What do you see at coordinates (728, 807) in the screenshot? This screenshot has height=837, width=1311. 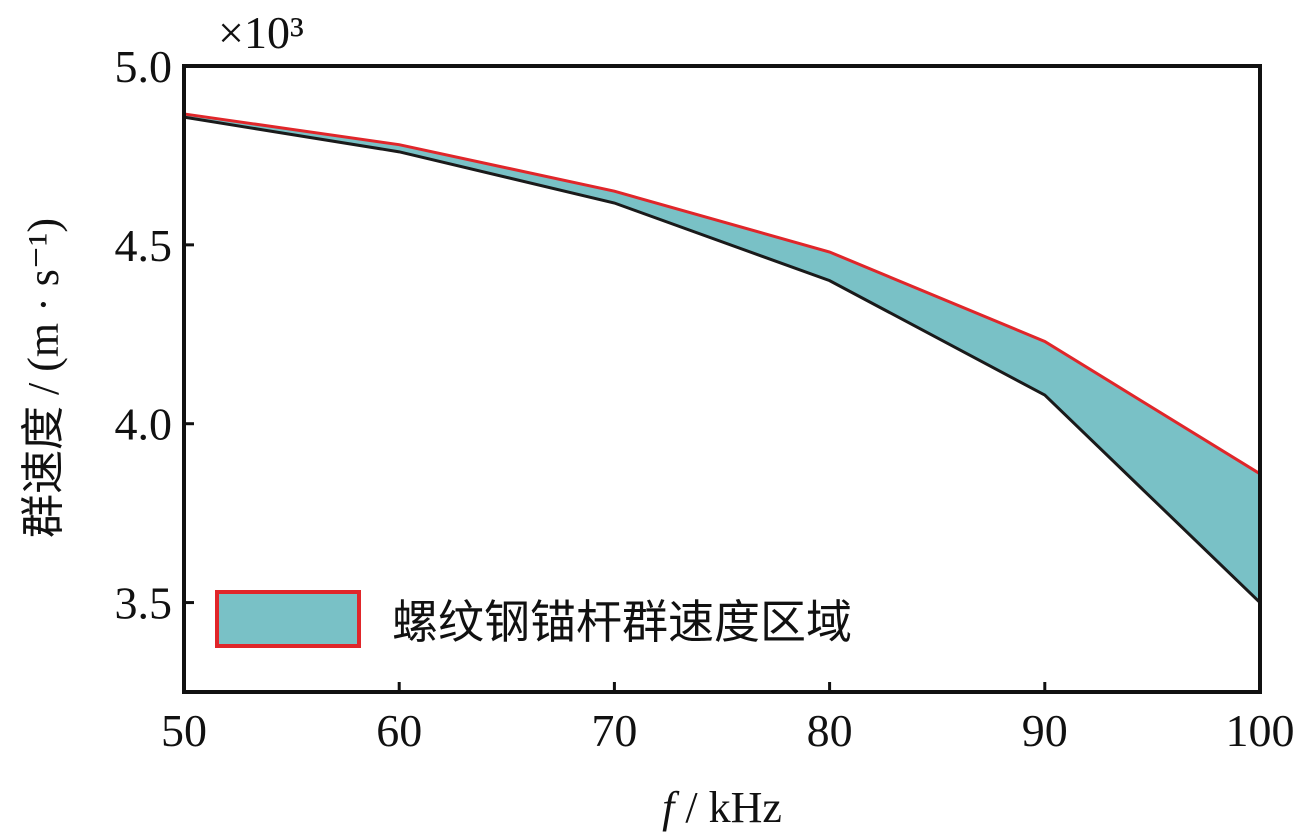 I see `x-label-unit: / kHz` at bounding box center [728, 807].